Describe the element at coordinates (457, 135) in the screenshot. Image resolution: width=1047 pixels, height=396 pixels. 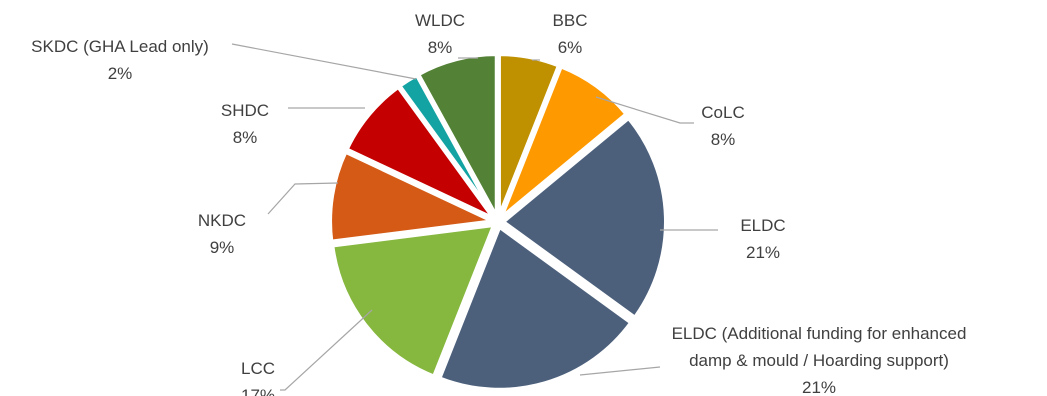
I see `pie-slice-wldc` at that location.